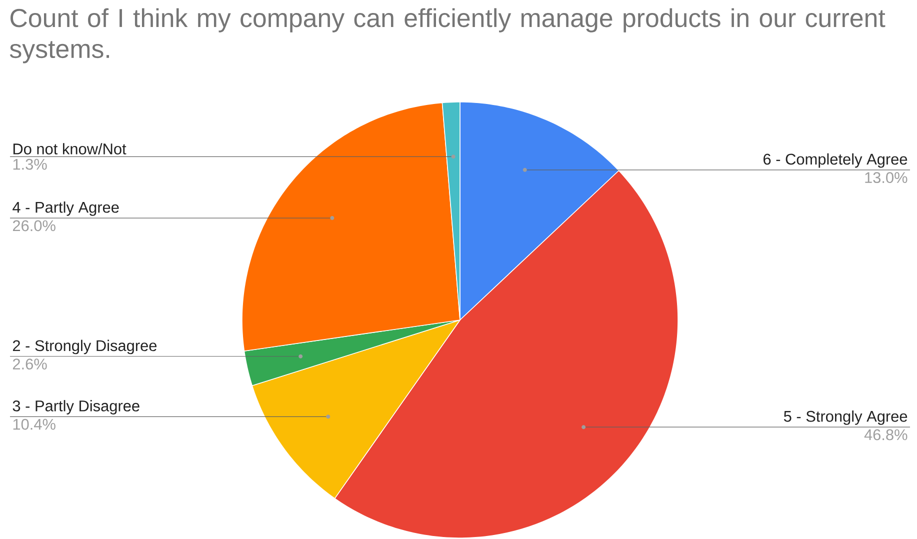  Describe the element at coordinates (29, 364) in the screenshot. I see `data-label: 2.6%` at that location.